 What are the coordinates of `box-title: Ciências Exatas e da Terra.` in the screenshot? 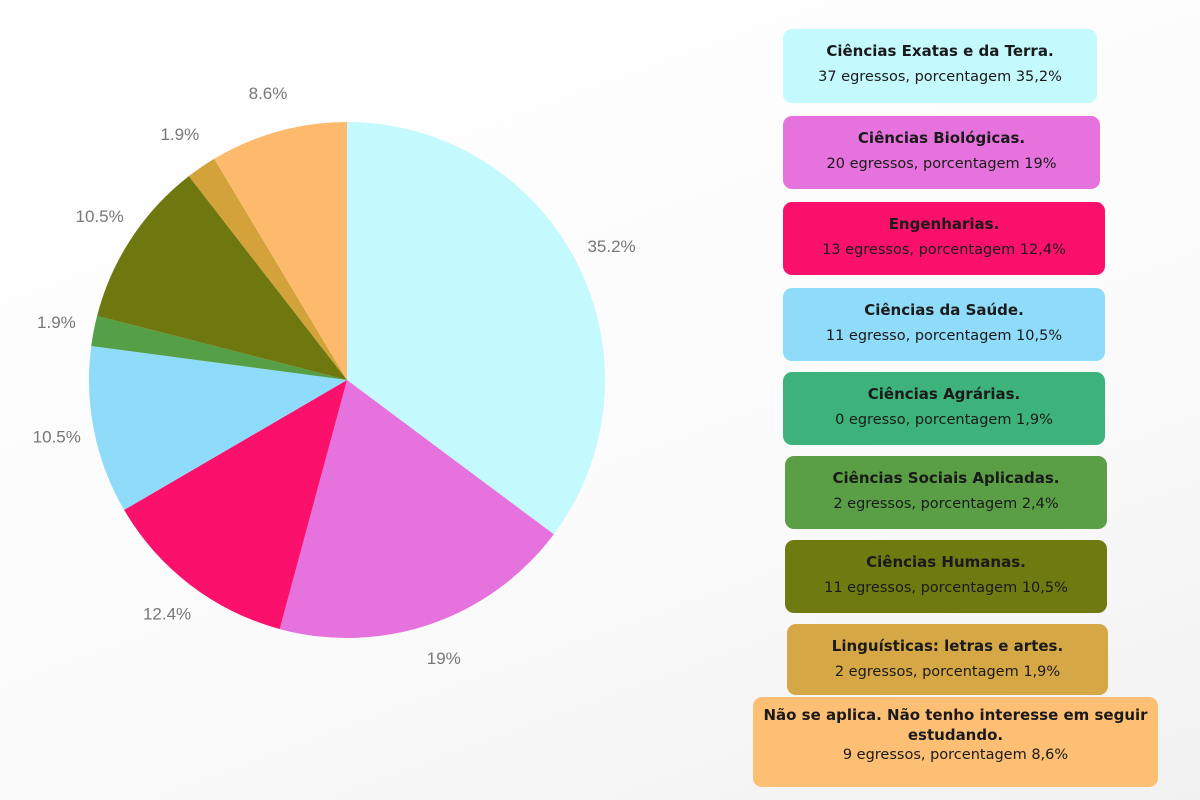 It's located at (940, 51).